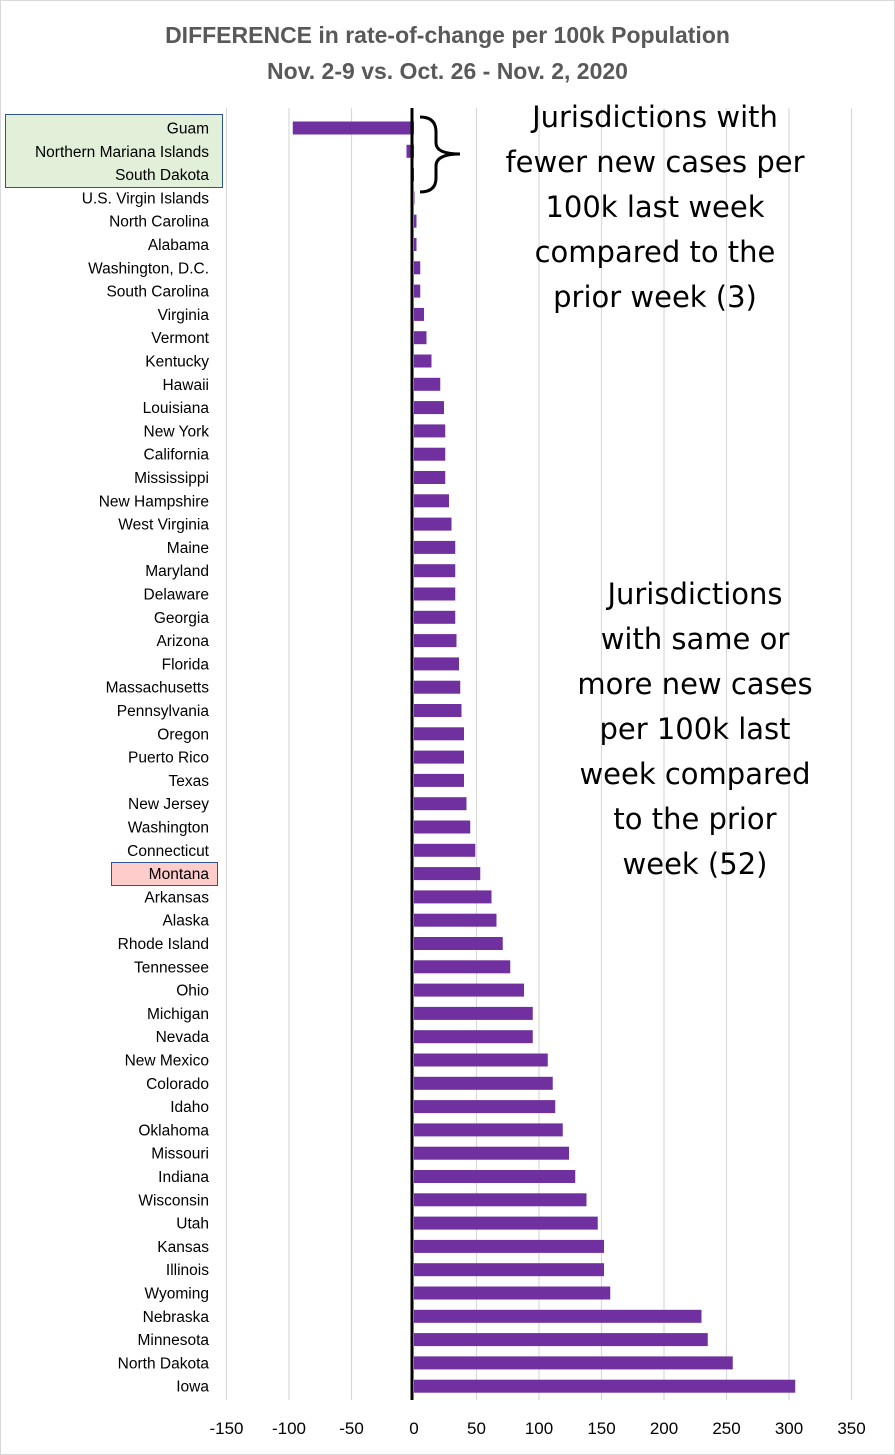  Describe the element at coordinates (655, 117) in the screenshot. I see `annotation-line: Jurisdictions with` at that location.